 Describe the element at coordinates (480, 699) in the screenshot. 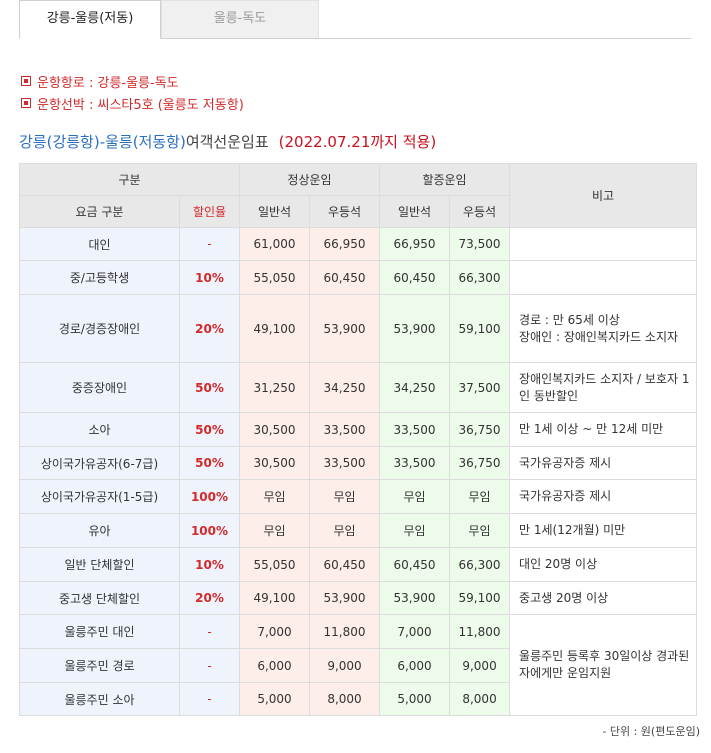

I see `extra-premium-cell: 8,000` at that location.